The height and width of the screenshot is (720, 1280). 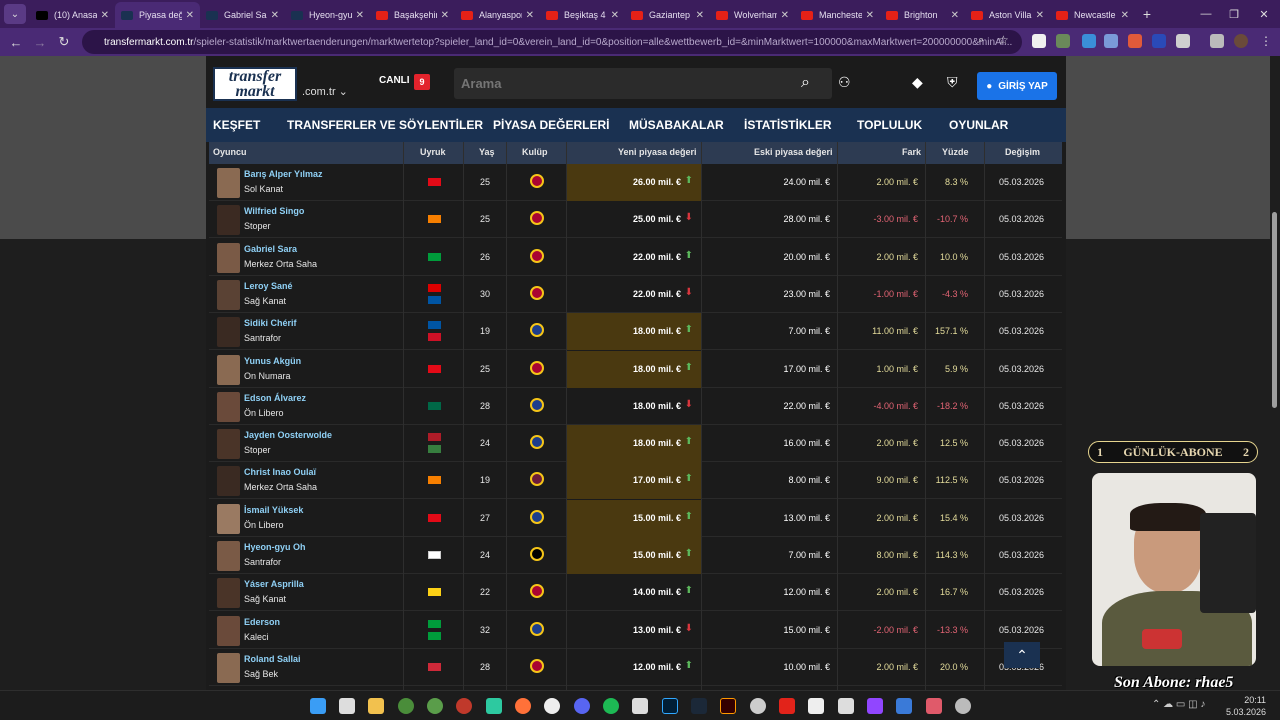 What do you see at coordinates (890, 125) in the screenshot?
I see `nav-community: TOPLULUK` at bounding box center [890, 125].